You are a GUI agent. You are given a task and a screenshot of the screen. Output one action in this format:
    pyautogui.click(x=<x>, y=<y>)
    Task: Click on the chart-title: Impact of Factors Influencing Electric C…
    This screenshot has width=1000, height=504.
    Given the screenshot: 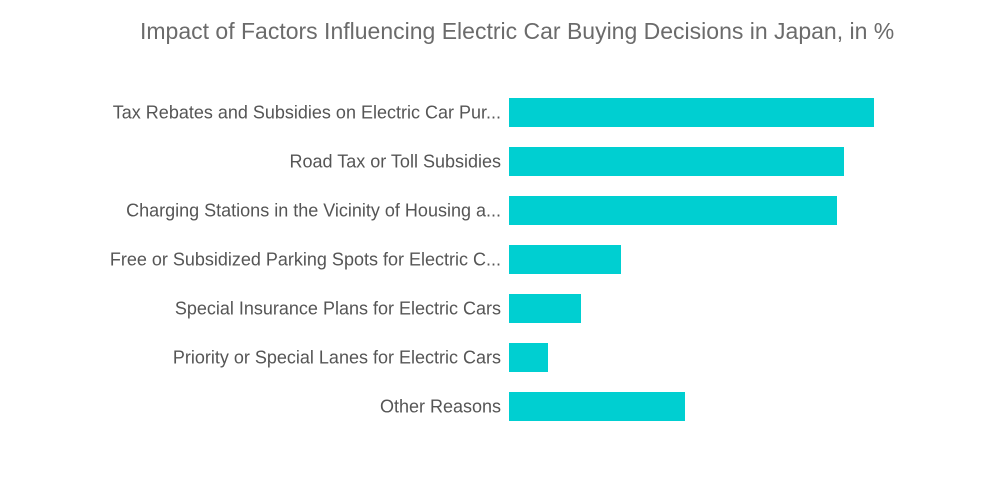 What is the action you would take?
    pyautogui.click(x=500, y=32)
    